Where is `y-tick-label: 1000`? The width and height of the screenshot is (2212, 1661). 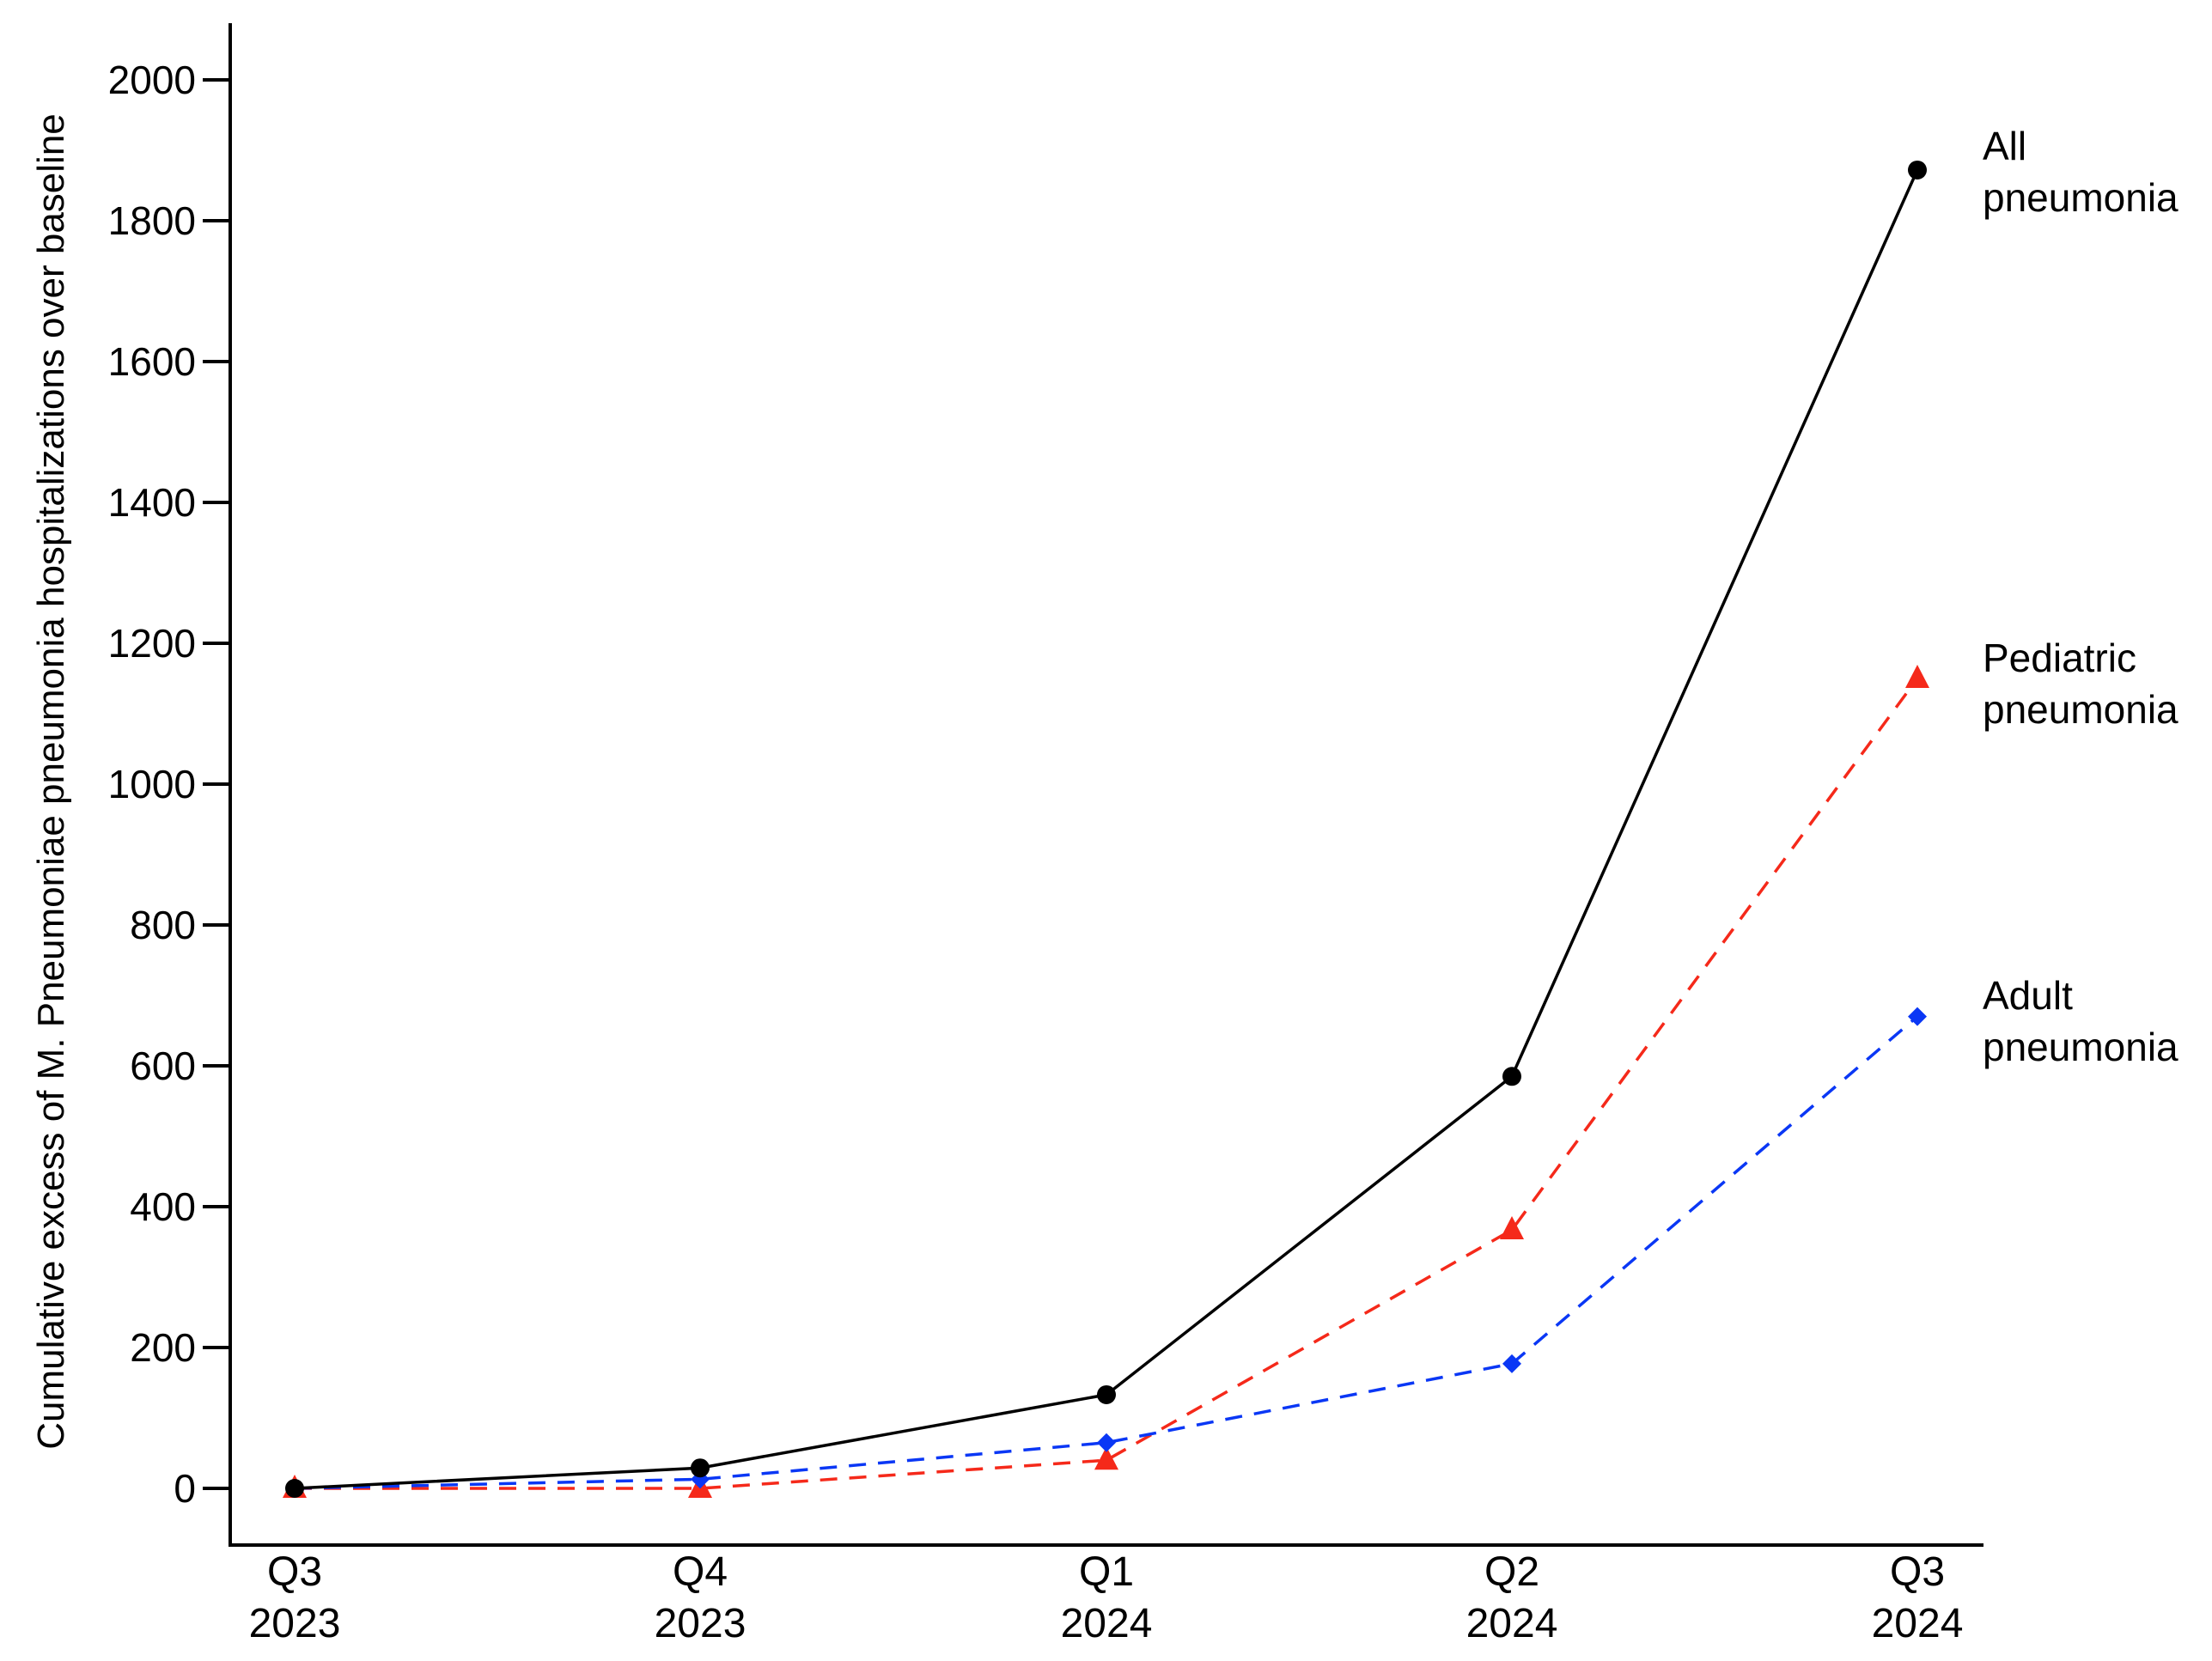
y-tick-label: 1000 is located at coordinates (152, 784).